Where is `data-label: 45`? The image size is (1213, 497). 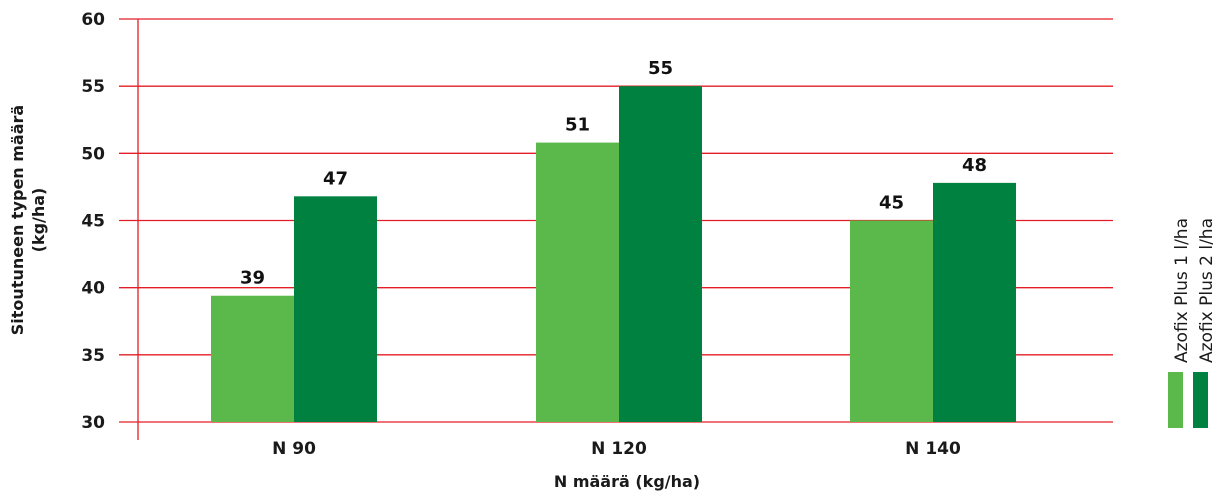
data-label: 45 is located at coordinates (891, 203).